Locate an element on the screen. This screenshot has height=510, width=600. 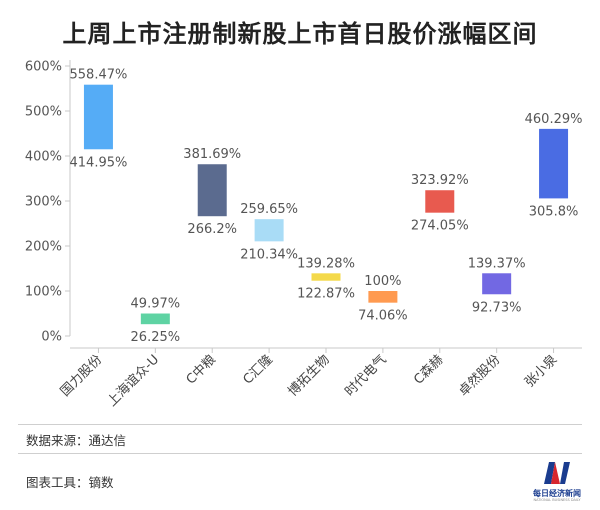
y-tick-label: 0% is located at coordinates (51, 337).